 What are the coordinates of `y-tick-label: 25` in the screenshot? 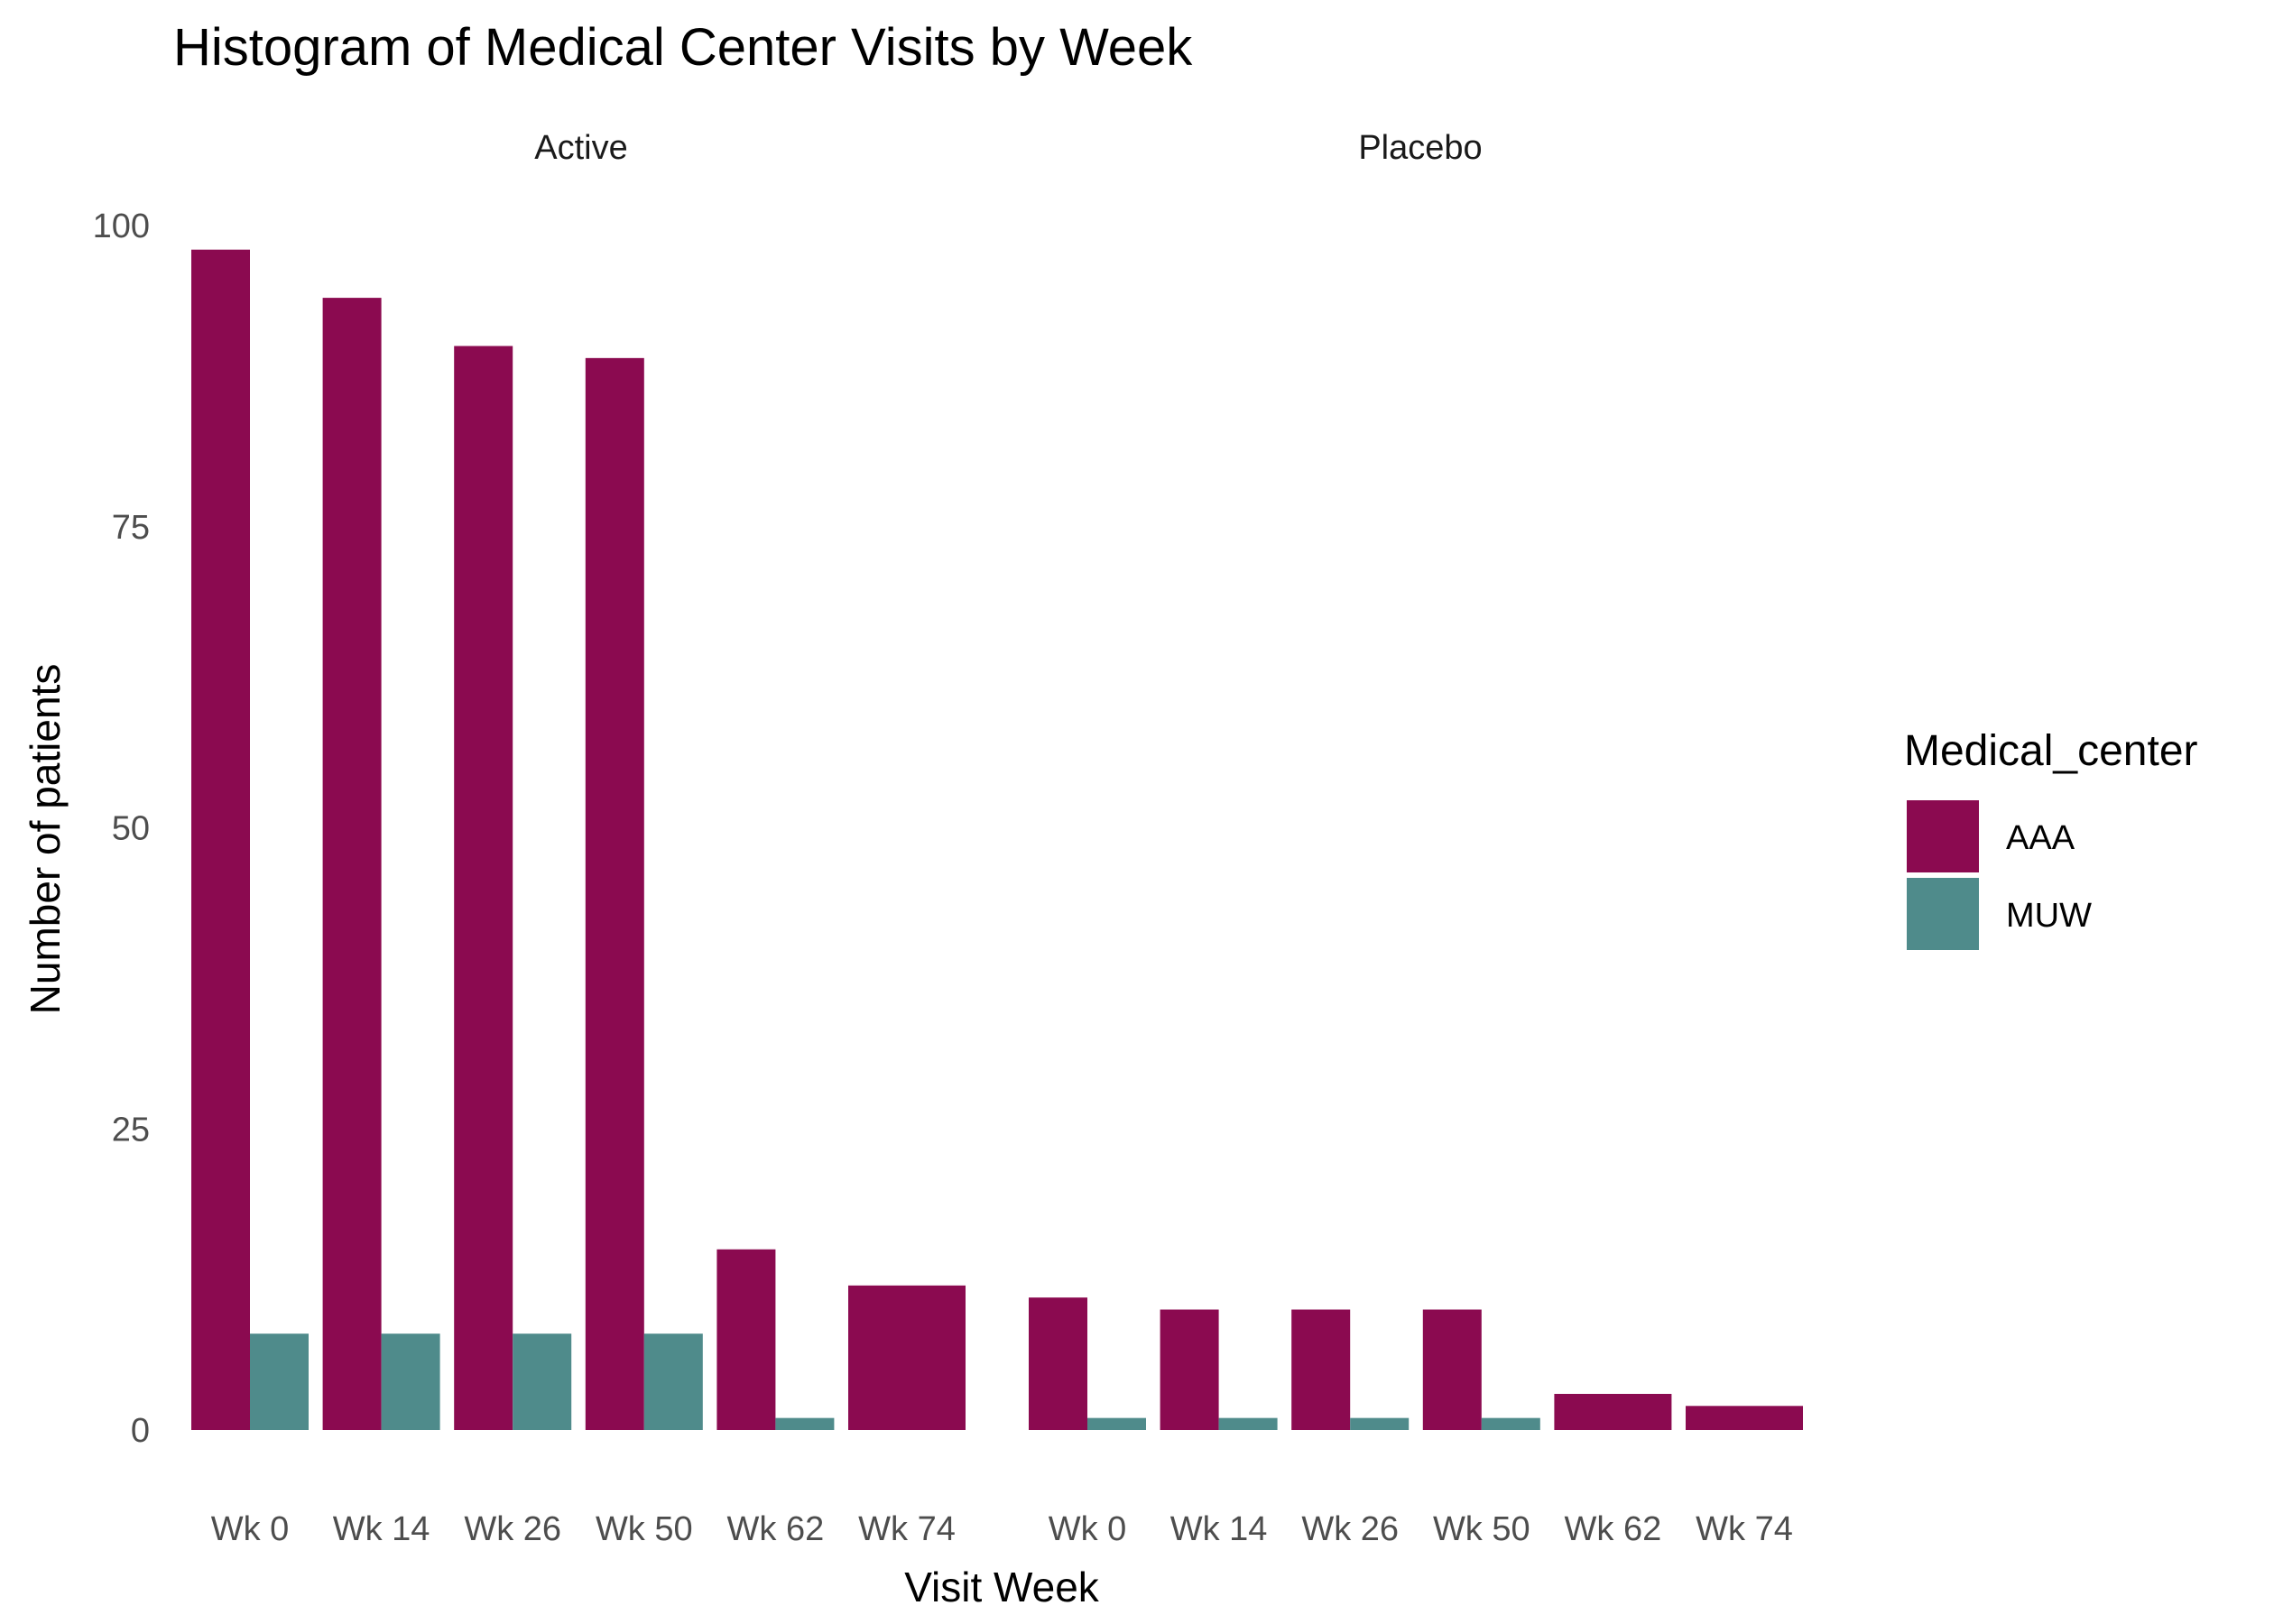 It's located at (131, 1130).